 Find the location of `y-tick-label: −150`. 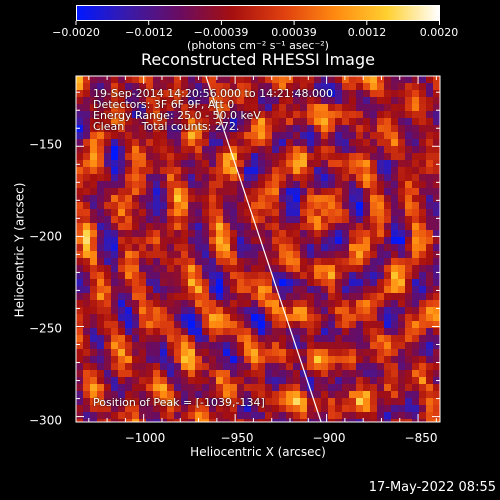

y-tick-label: −150 is located at coordinates (45, 144).